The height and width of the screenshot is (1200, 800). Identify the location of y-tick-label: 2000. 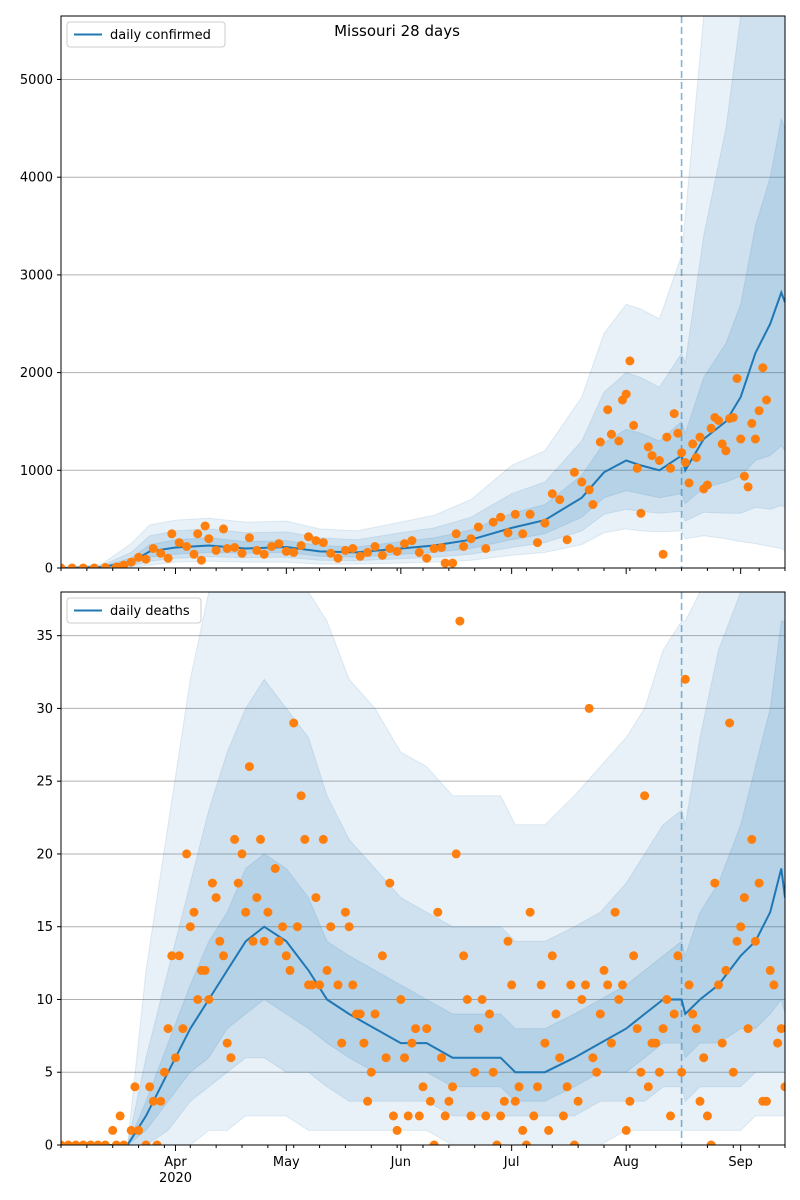
(36, 373).